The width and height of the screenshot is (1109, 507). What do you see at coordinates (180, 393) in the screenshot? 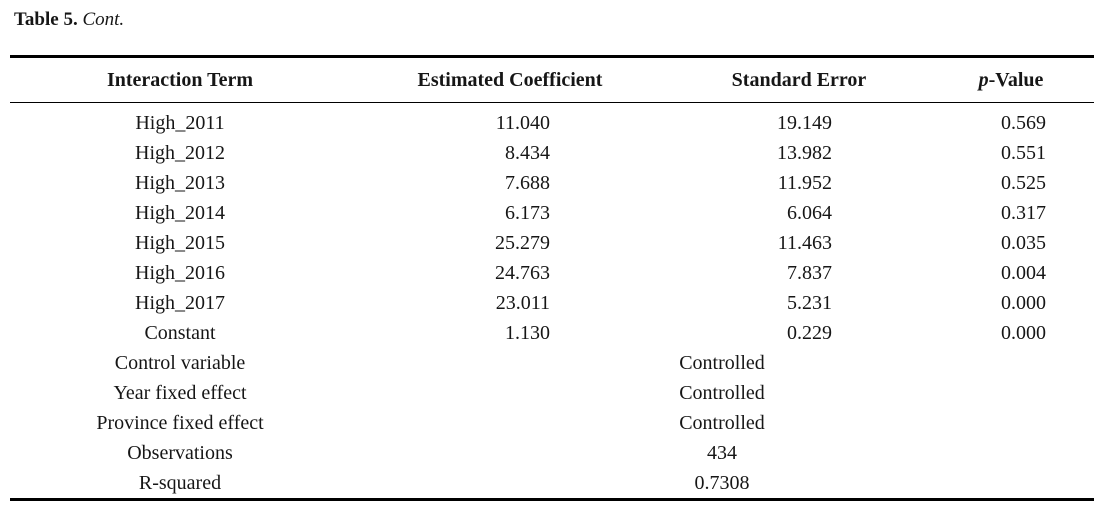
I see `cell-span-label: Year fixed effect` at bounding box center [180, 393].